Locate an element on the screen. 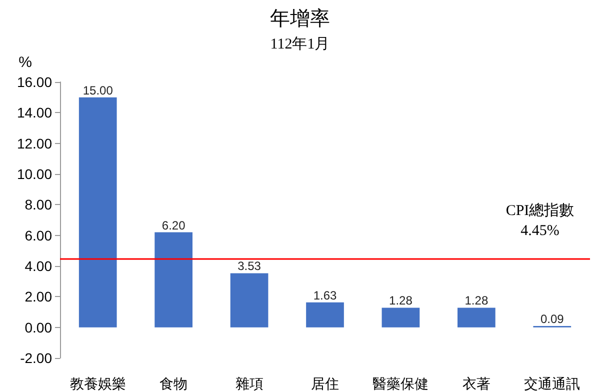  data-label: 6.20 is located at coordinates (174, 225).